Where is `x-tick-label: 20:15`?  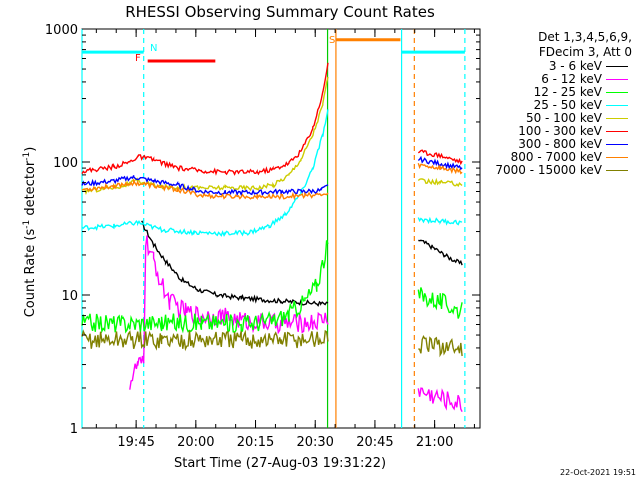
x-tick-label: 20:15 is located at coordinates (255, 442).